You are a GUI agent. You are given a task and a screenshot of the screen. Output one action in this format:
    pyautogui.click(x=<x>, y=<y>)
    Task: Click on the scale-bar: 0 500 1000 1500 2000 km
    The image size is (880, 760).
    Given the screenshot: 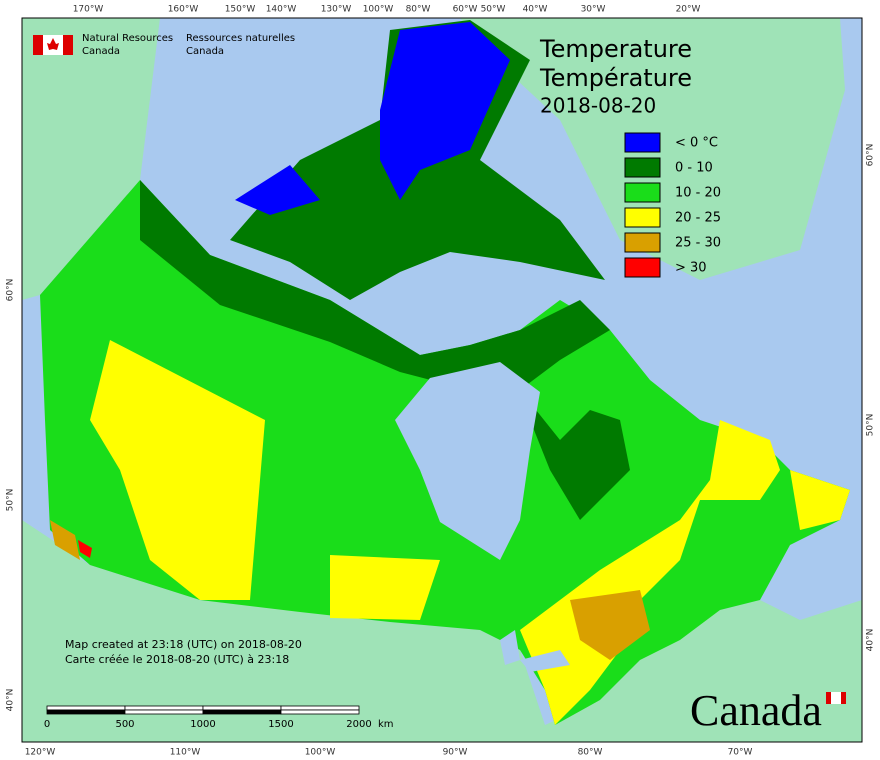 What is the action you would take?
    pyautogui.click(x=219, y=717)
    